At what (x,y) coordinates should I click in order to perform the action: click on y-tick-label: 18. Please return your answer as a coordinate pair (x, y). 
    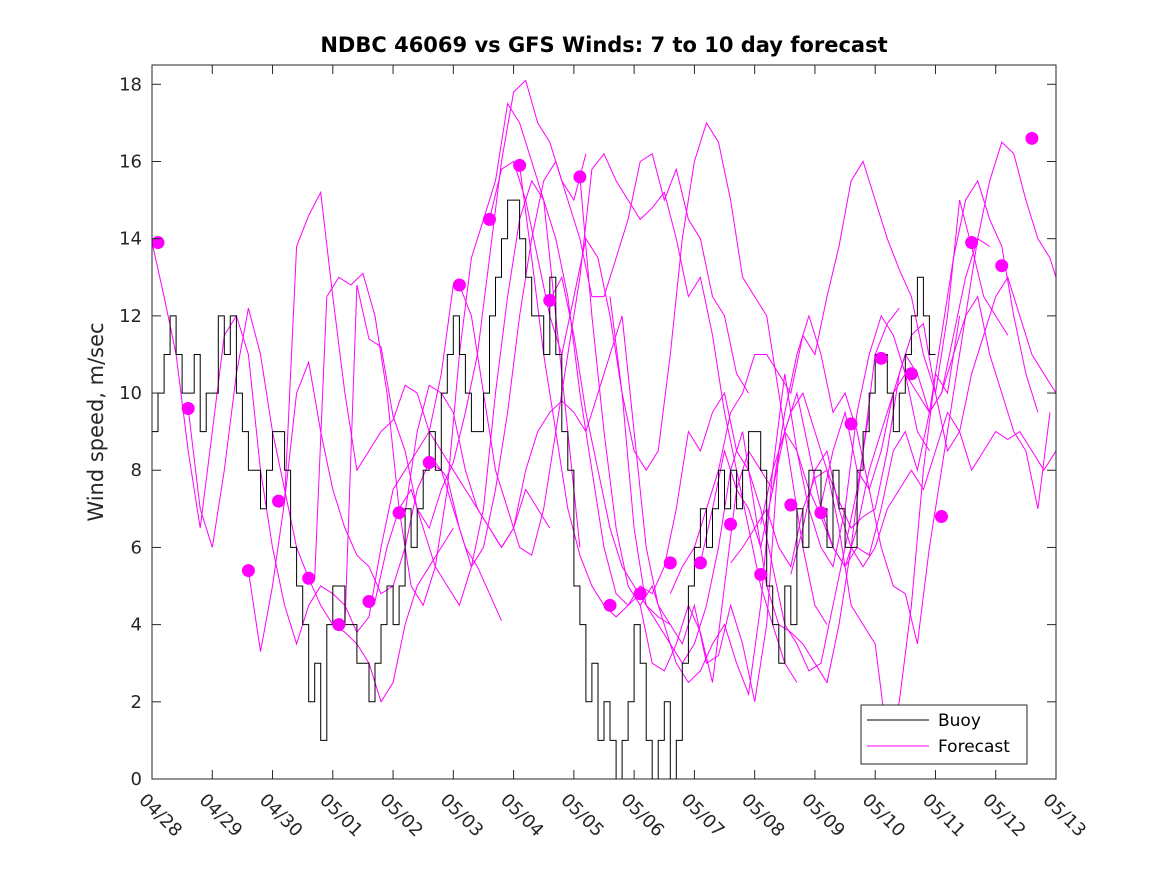
    Looking at the image, I should click on (130, 84).